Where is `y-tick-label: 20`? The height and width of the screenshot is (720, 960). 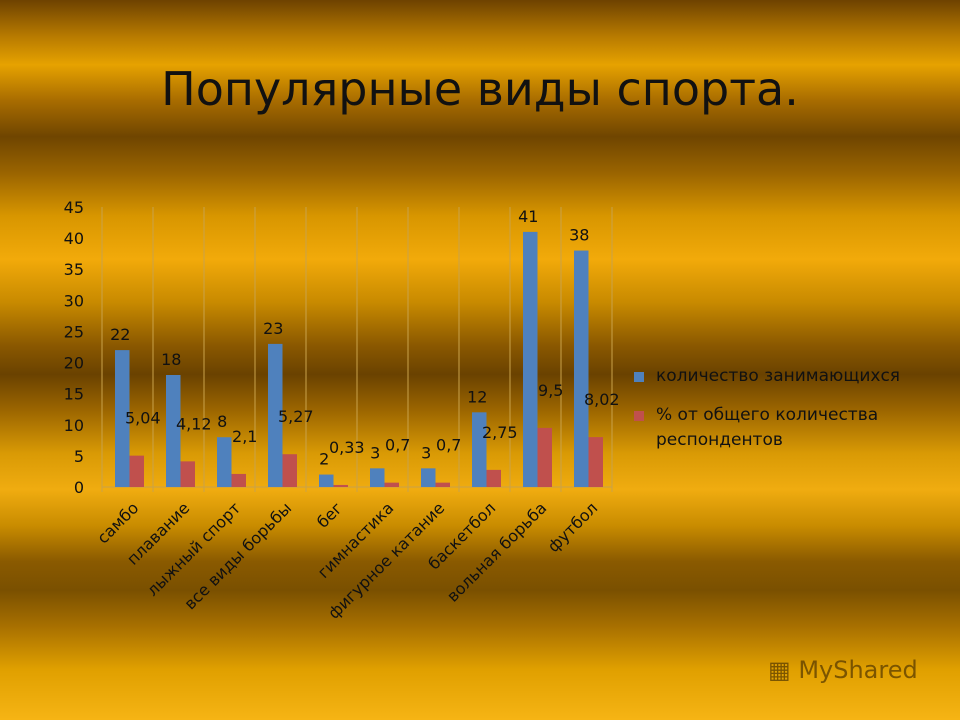 y-tick-label: 20 is located at coordinates (74, 363).